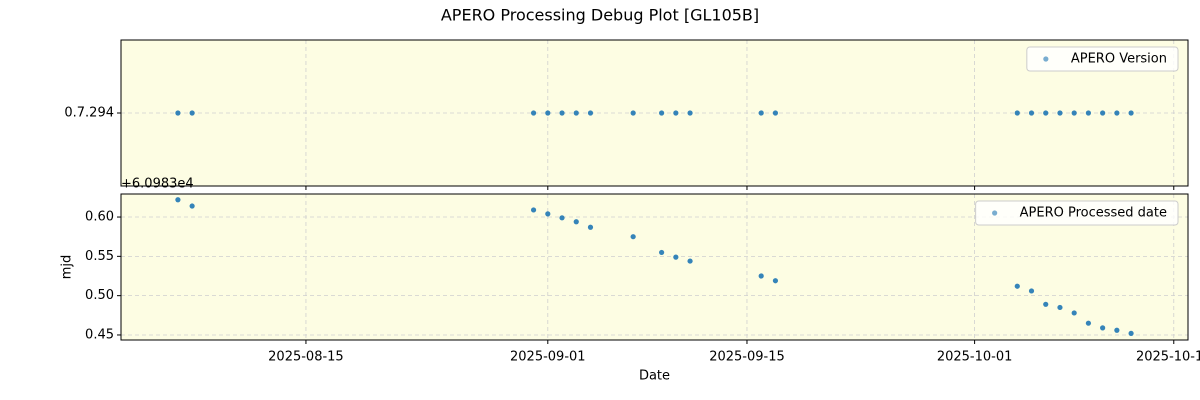  Describe the element at coordinates (975, 357) in the screenshot. I see `x-tick-label: 2025-10-01` at that location.